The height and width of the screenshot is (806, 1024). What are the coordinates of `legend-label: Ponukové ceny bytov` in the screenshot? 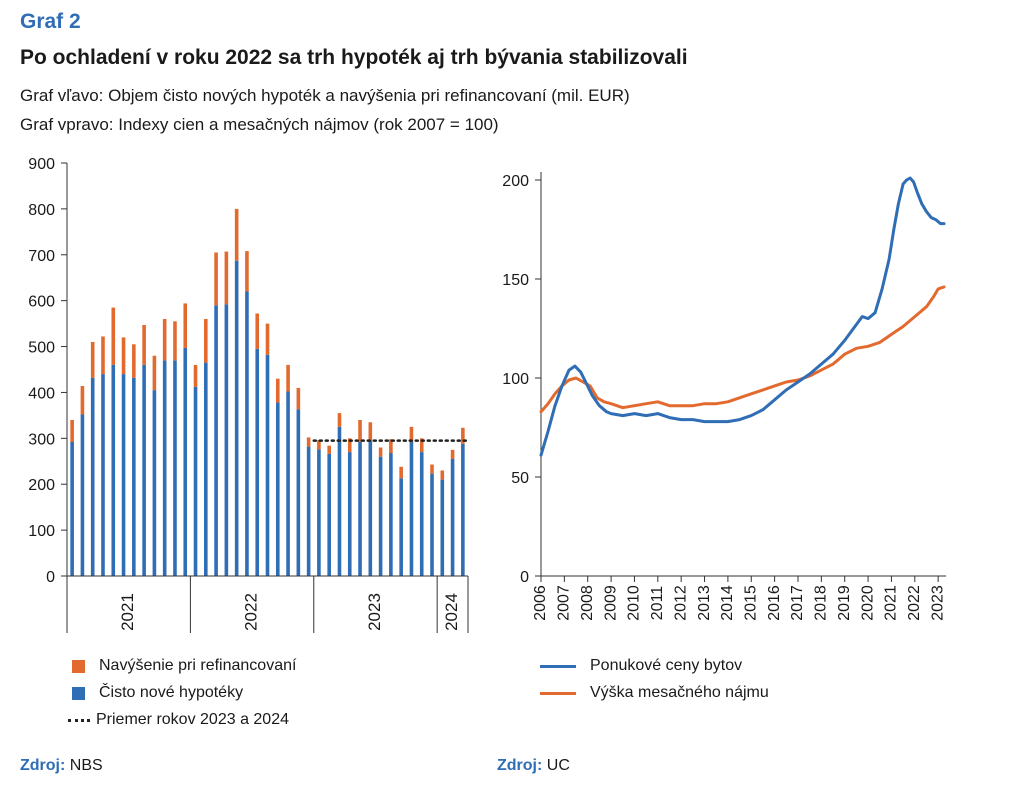 It's located at (666, 665).